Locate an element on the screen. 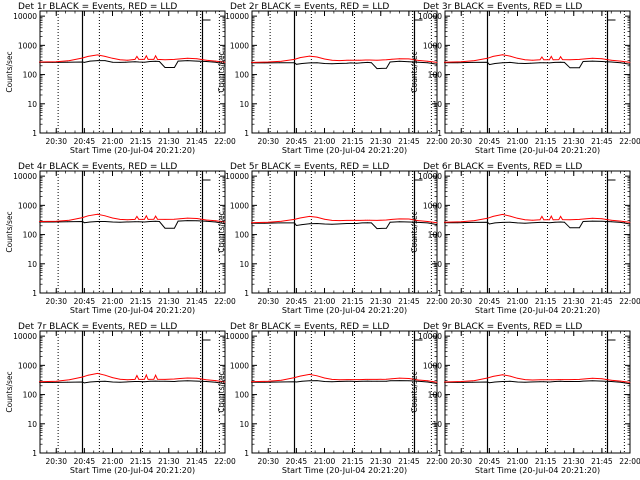 This screenshot has width=640, height=480. y-tick-label: 10000 is located at coordinates (25, 336).